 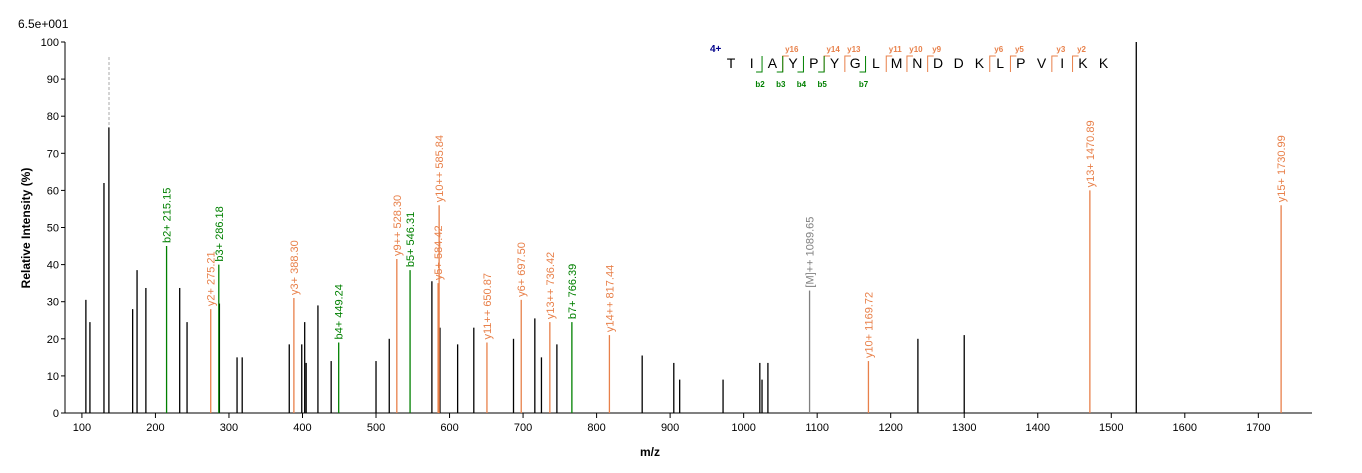 I want to click on x-tick-label: 1700, so click(x=1258, y=428).